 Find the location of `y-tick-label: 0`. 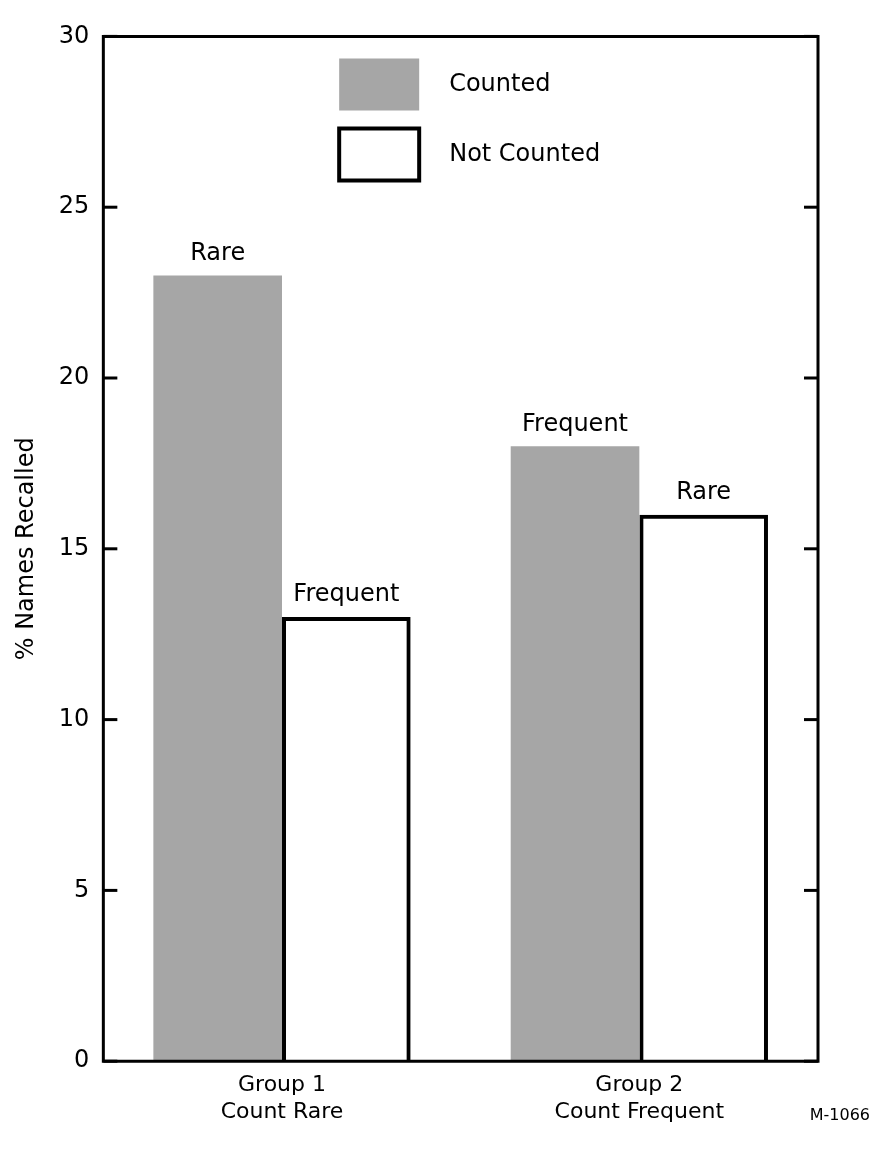

y-tick-label: 0 is located at coordinates (82, 1059).